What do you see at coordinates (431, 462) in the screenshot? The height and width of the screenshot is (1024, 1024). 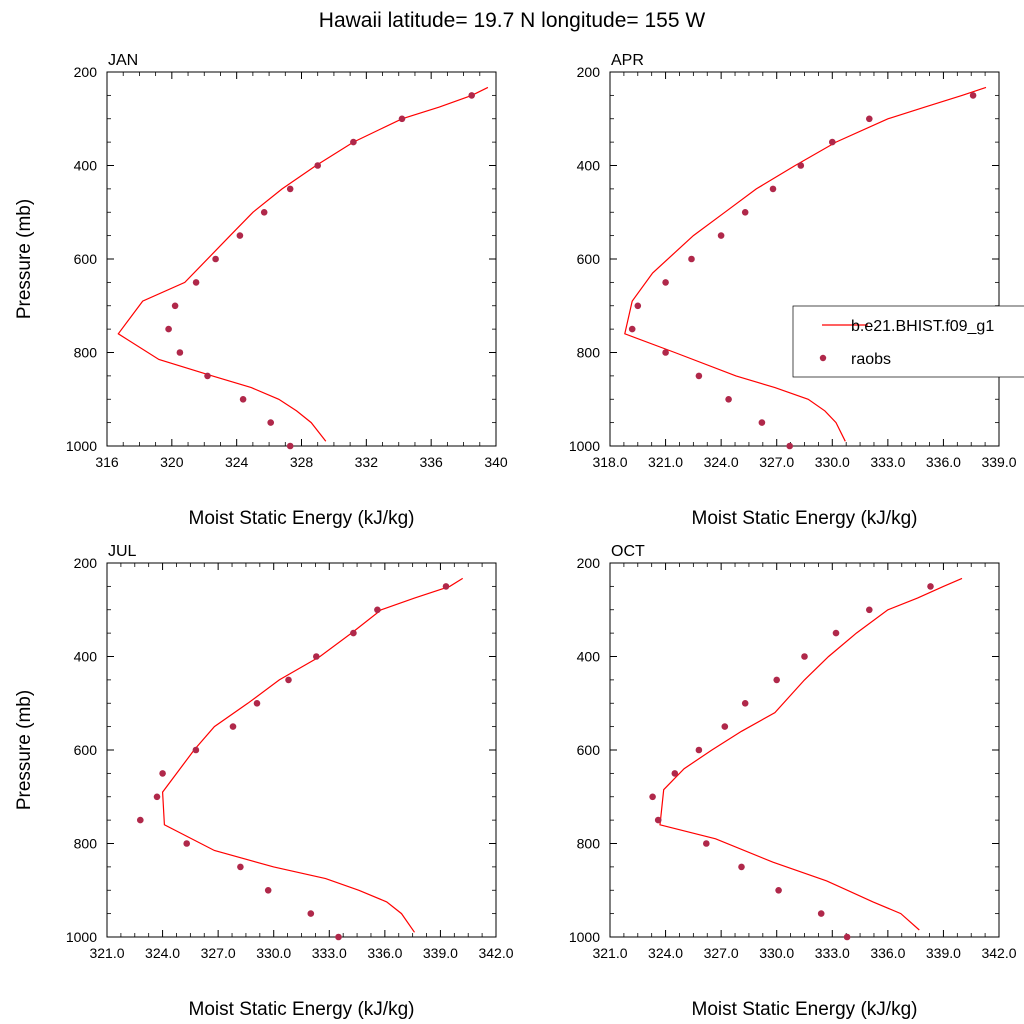 I see `x-tick-label: 336` at bounding box center [431, 462].